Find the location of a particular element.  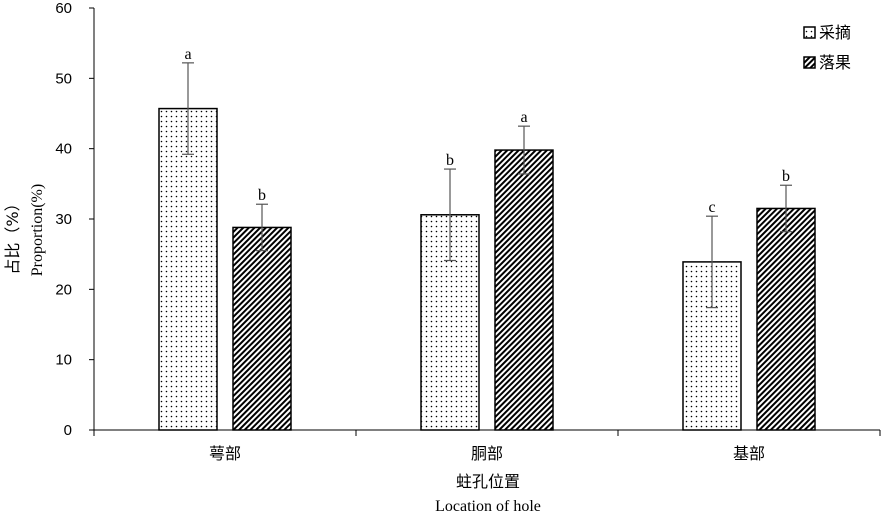

x-axis-title-cn: 蛀孔位置 is located at coordinates (488, 481).